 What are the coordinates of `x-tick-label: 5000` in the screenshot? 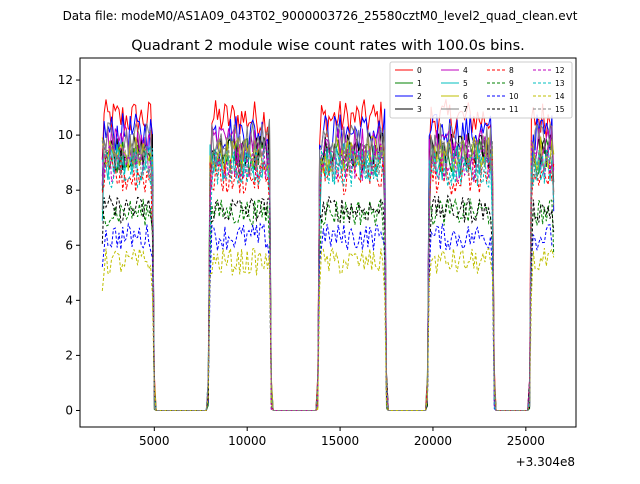 It's located at (154, 441).